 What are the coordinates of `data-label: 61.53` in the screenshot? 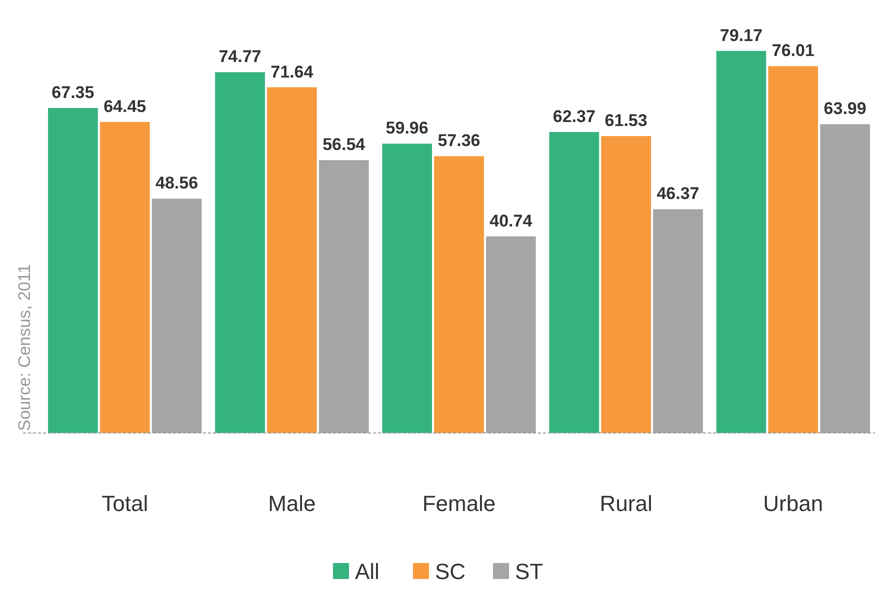 It's located at (626, 120).